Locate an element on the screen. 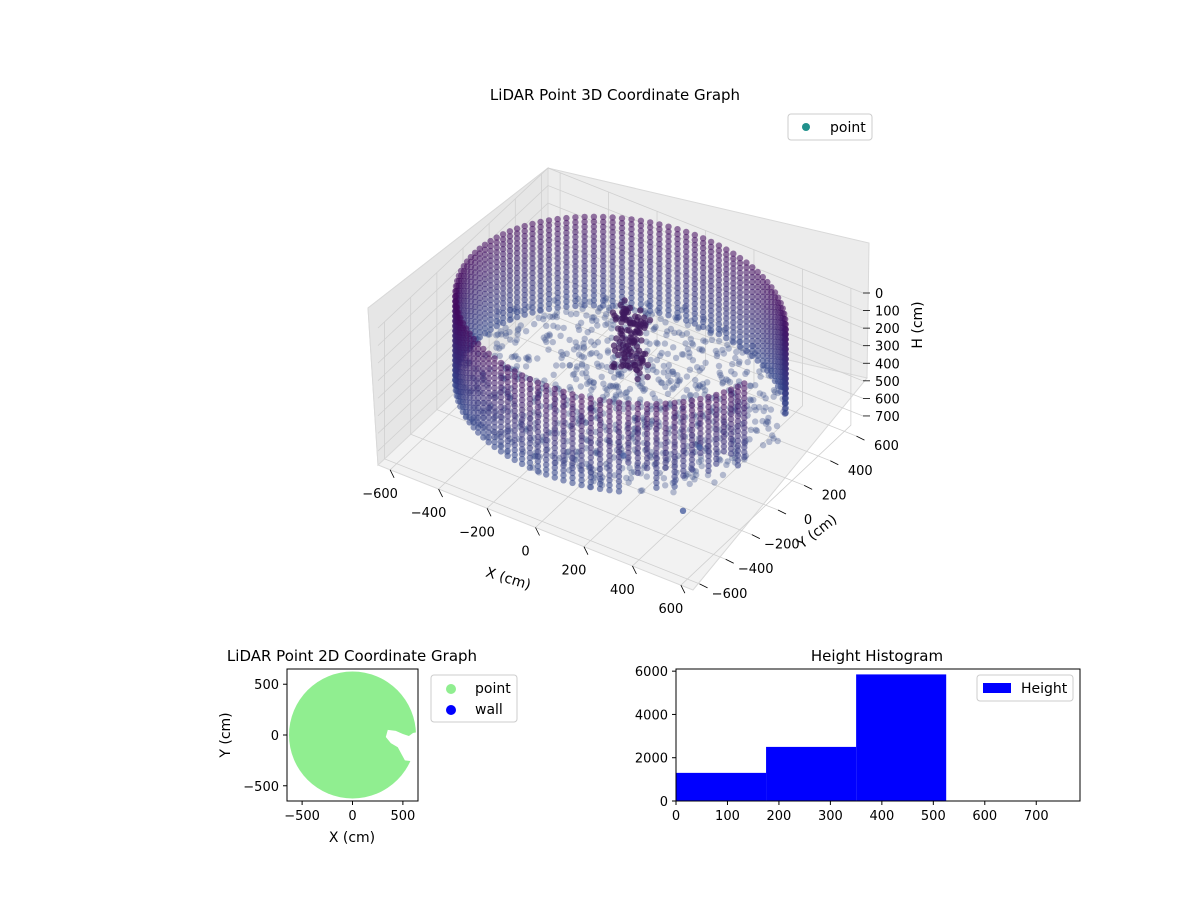  y-tick-label-3d: 0 is located at coordinates (808, 520).